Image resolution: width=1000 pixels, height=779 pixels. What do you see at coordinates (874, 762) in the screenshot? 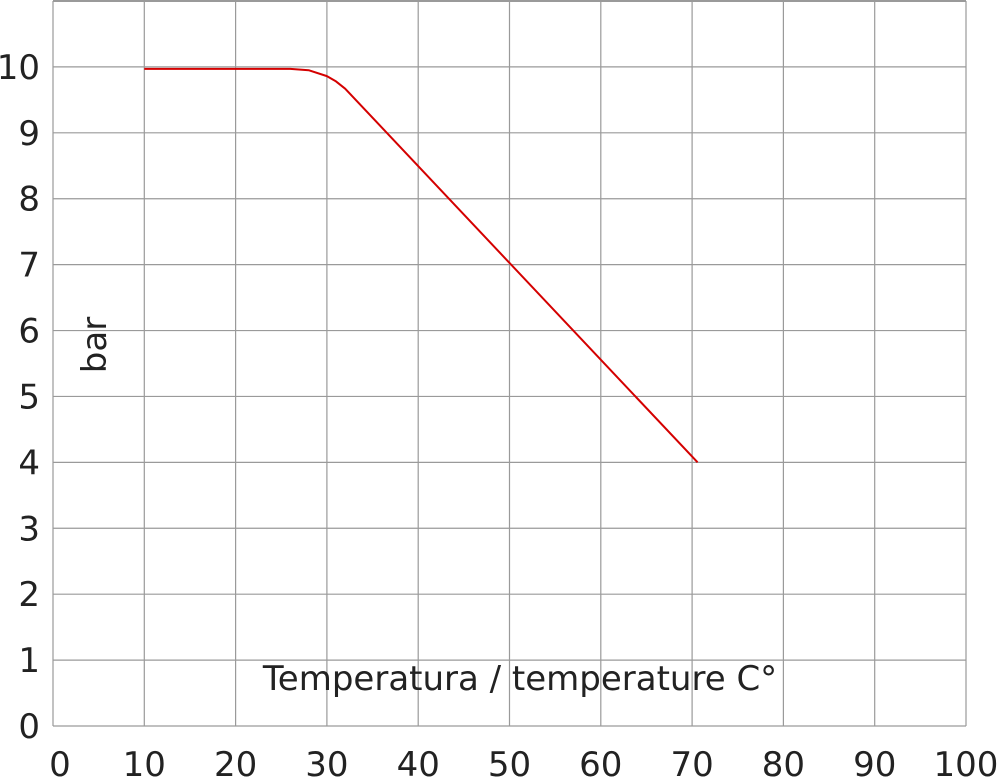
I see `x-tick-label: 90` at bounding box center [874, 762].